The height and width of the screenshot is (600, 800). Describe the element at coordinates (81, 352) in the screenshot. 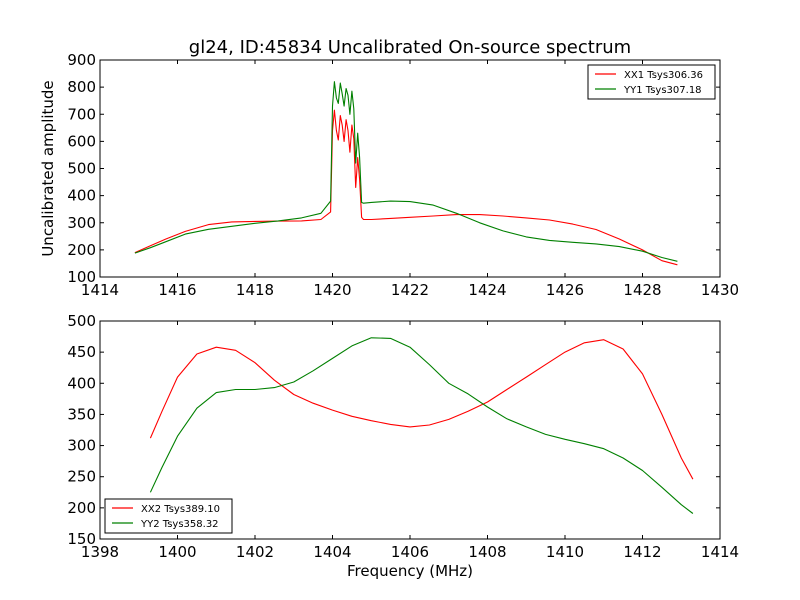

I see `y-tick-label: 450` at that location.